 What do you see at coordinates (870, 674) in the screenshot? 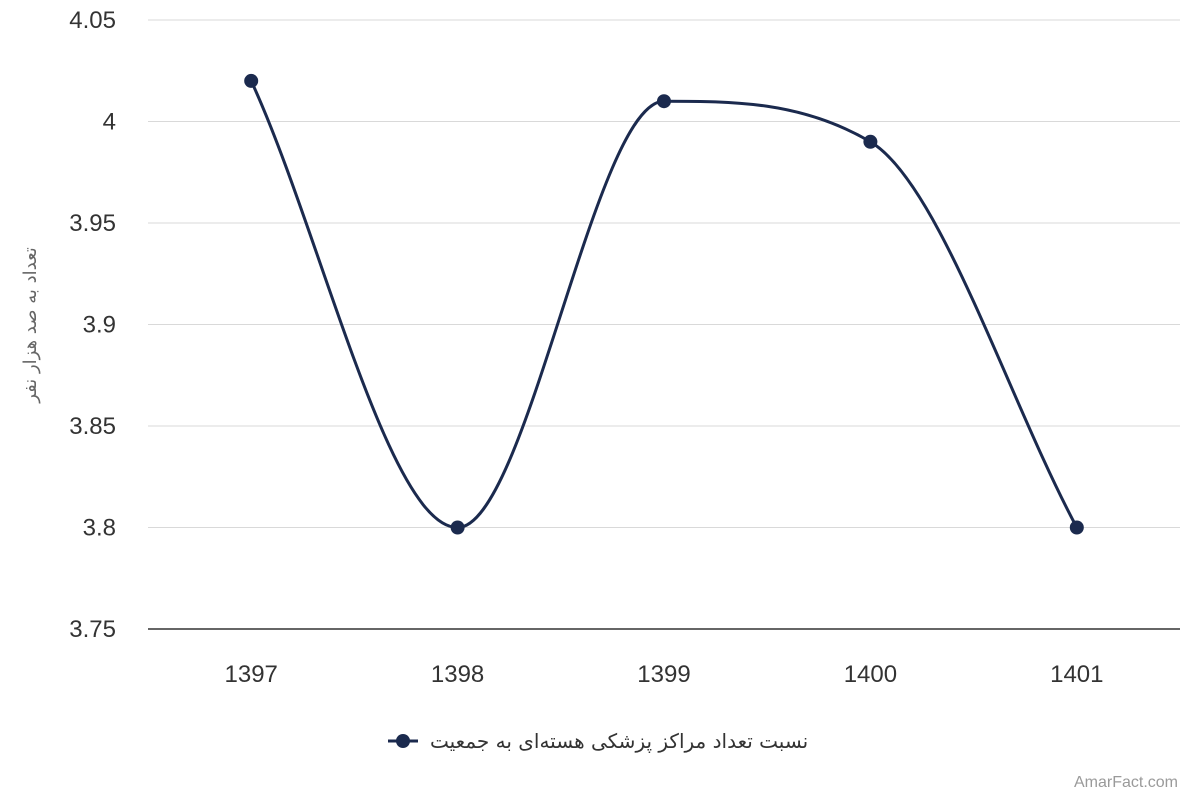
I see `x-tick-label: 1400` at bounding box center [870, 674].